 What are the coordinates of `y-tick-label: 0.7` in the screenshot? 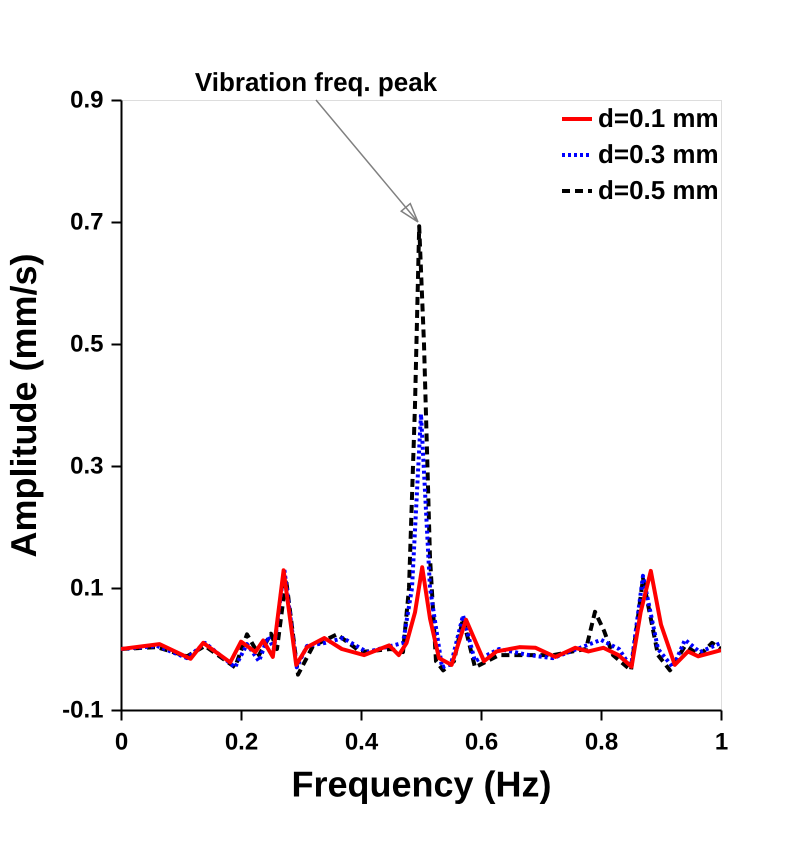 It's located at (87, 222).